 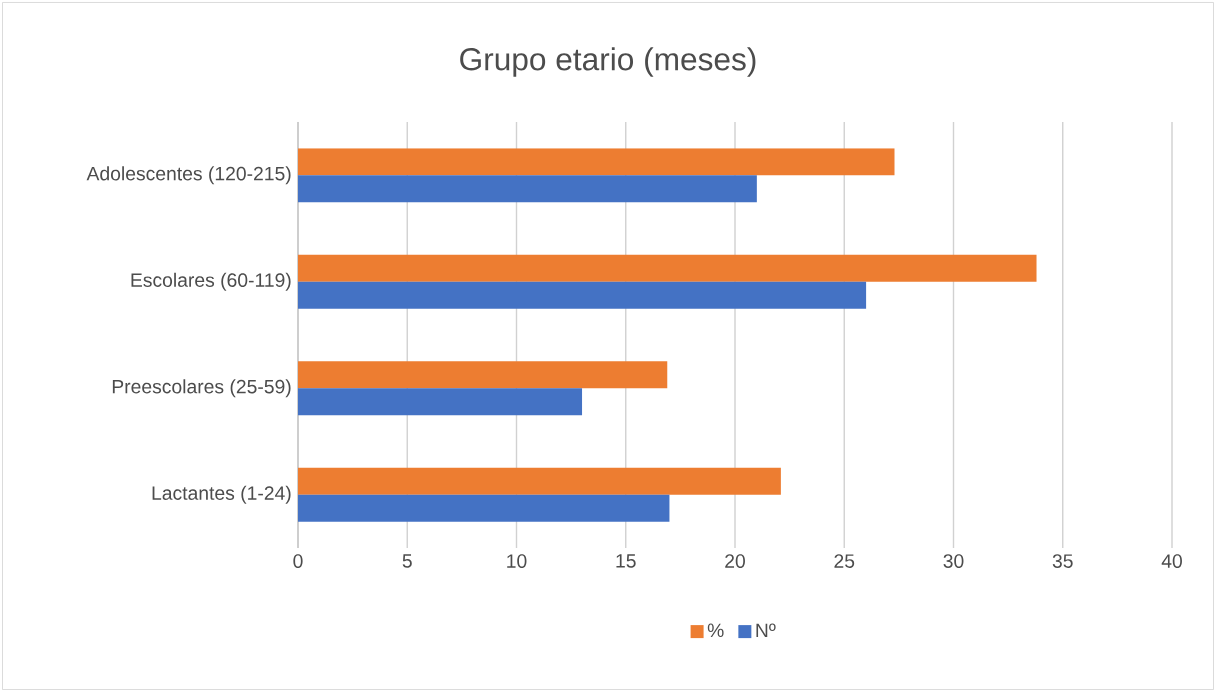 I want to click on y-tick-label: Adolescentes (120-215), so click(x=188, y=175).